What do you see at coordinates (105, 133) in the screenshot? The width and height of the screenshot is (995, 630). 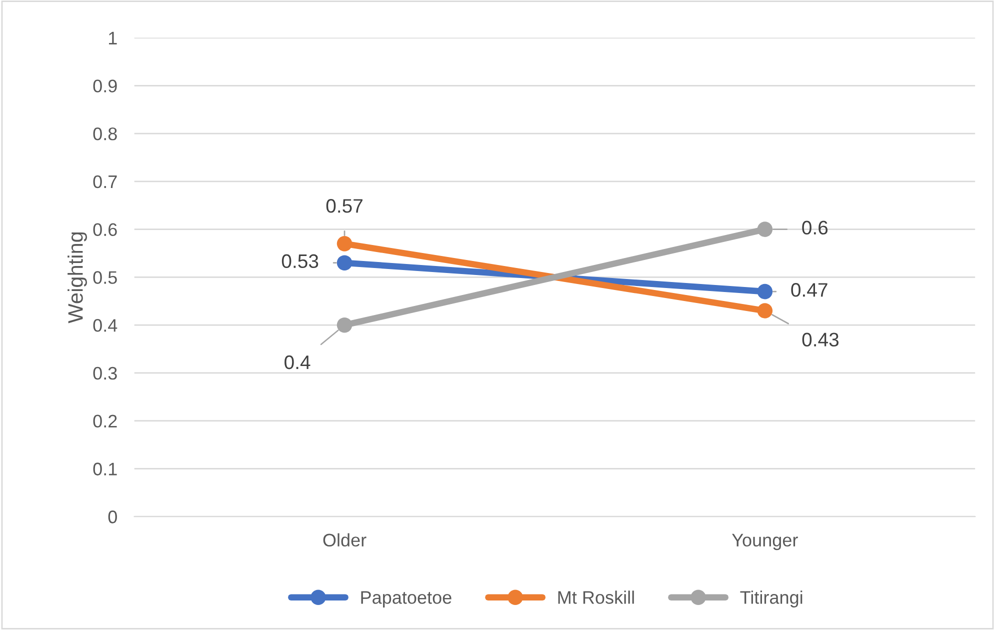 I see `y-tick-label: 0.8` at bounding box center [105, 133].